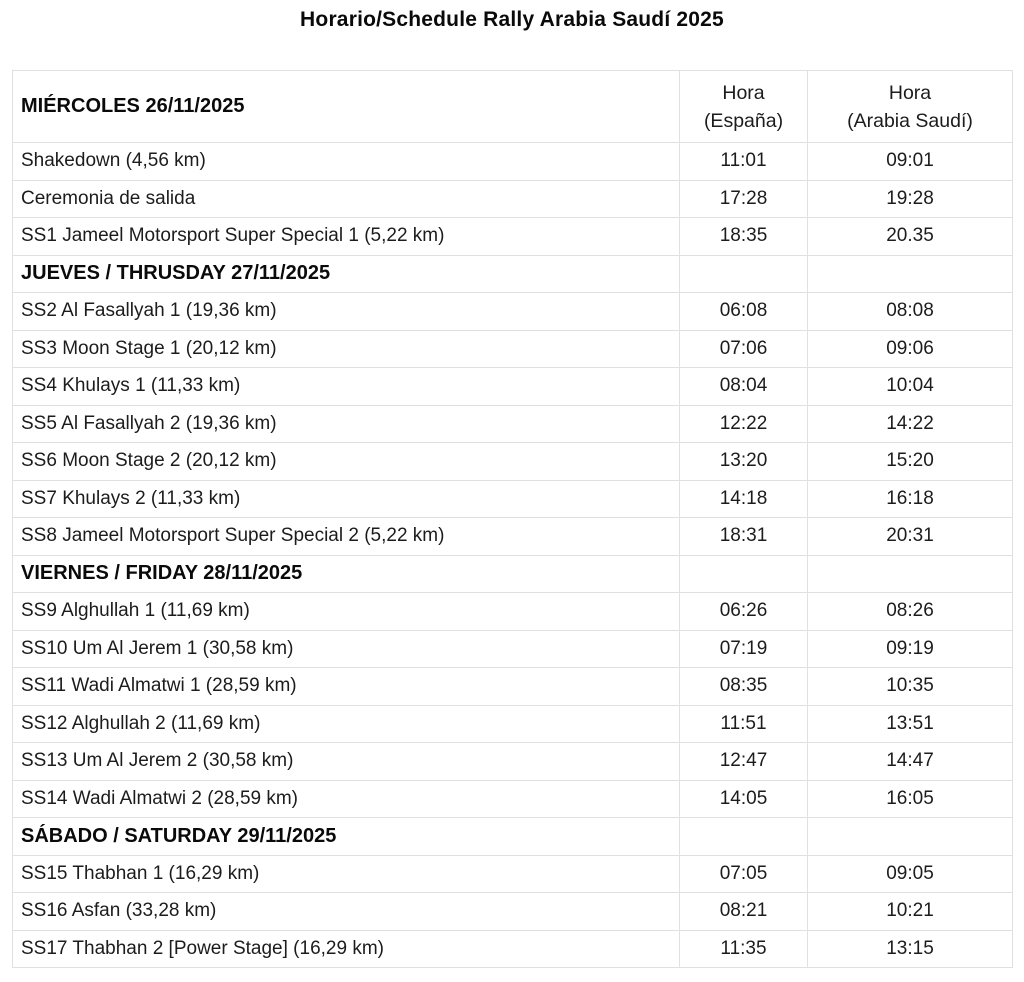 This screenshot has width=1024, height=982. Describe the element at coordinates (346, 573) in the screenshot. I see `section-day-label: VIERNES / FRIDAY 28/11/2025` at that location.